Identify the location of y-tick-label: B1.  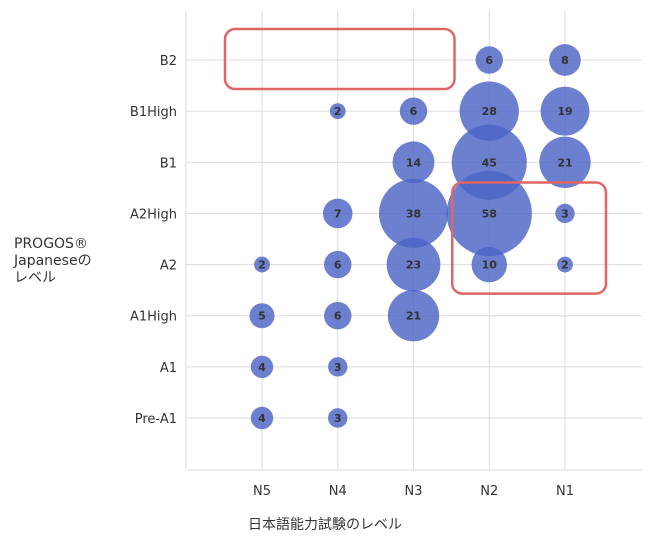
(168, 163).